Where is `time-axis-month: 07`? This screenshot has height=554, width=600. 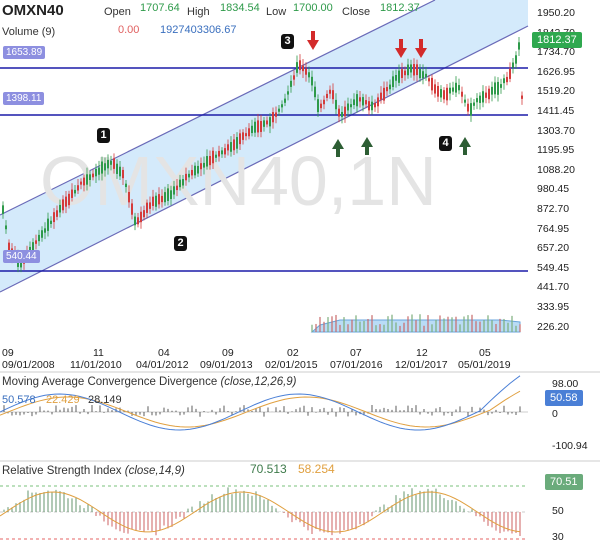
time-axis-month: 07 is located at coordinates (356, 353).